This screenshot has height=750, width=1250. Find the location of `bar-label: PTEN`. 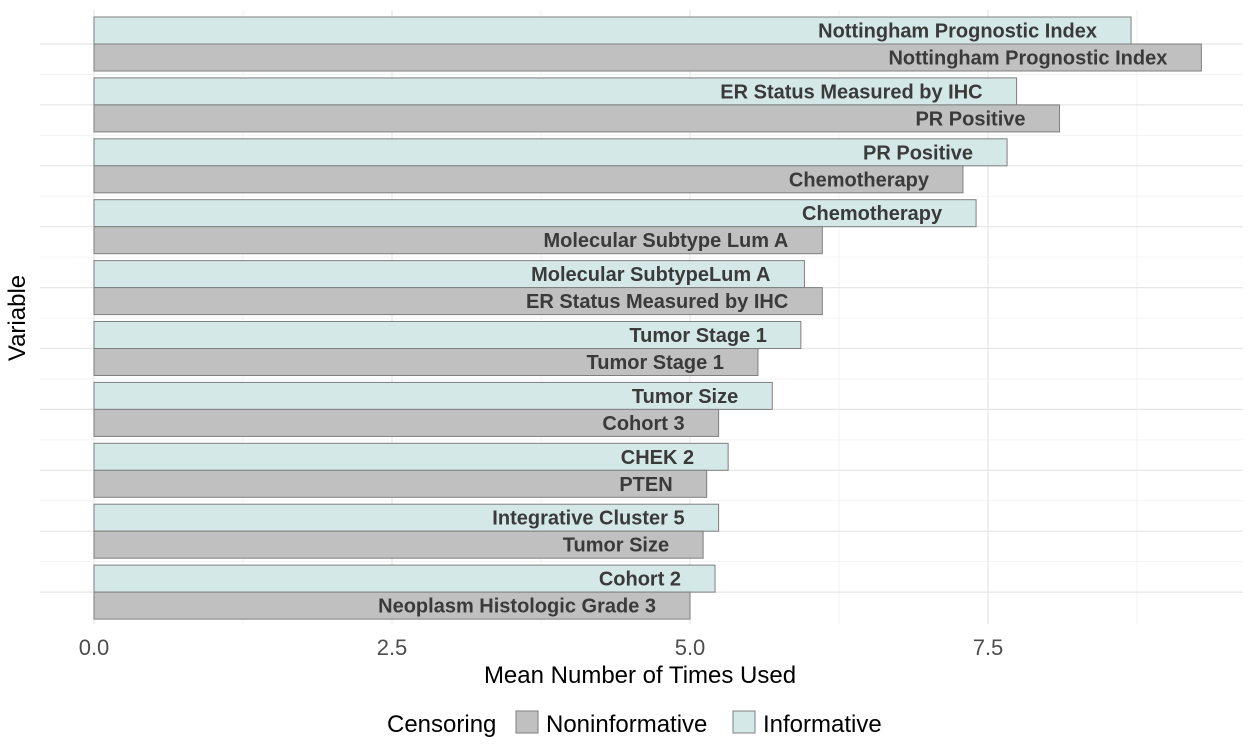

bar-label: PTEN is located at coordinates (645, 485).